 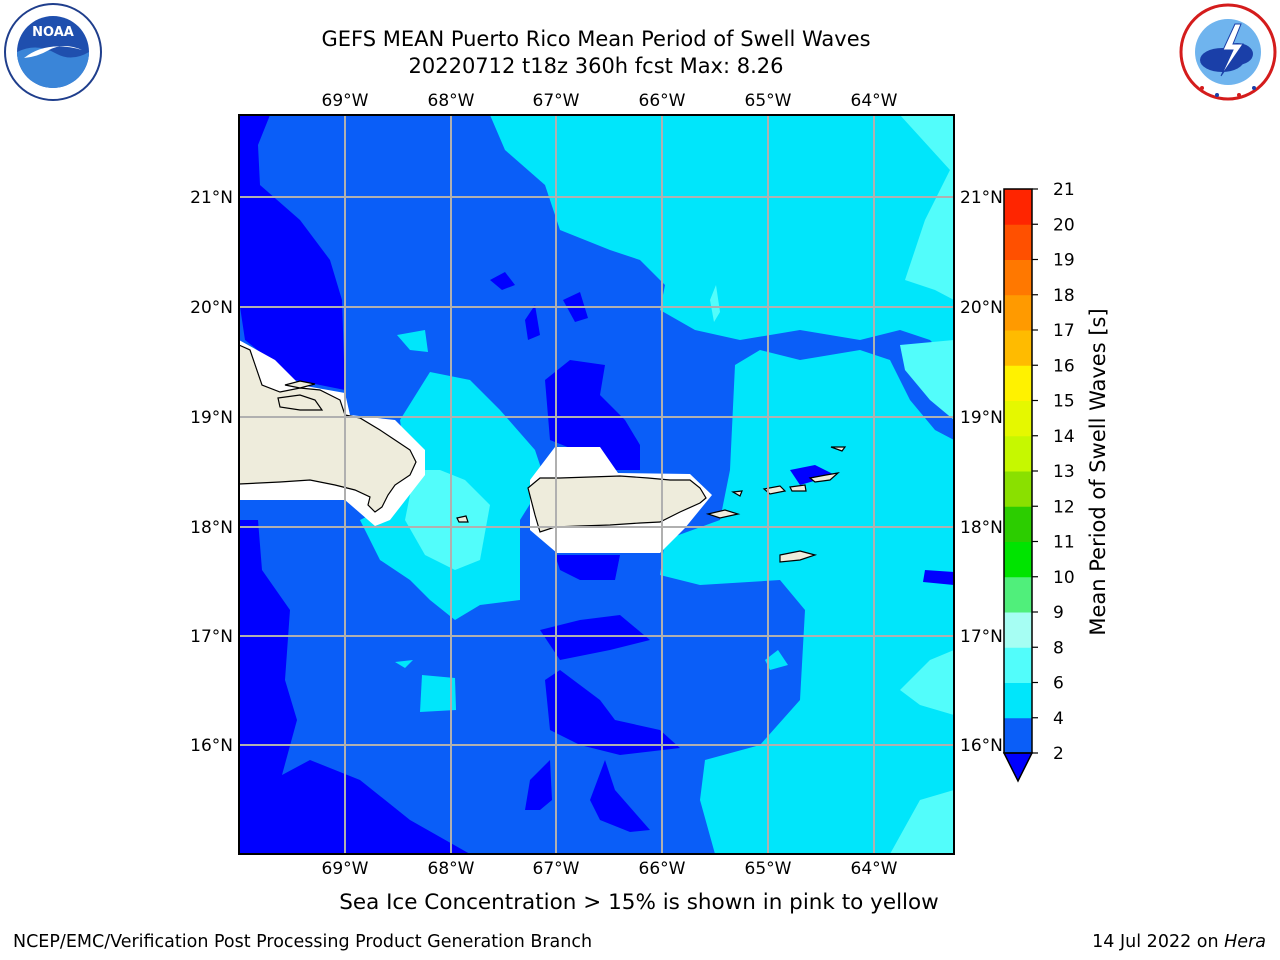 What do you see at coordinates (981, 528) in the screenshot?
I see `lat-label-right: 18°N` at bounding box center [981, 528].